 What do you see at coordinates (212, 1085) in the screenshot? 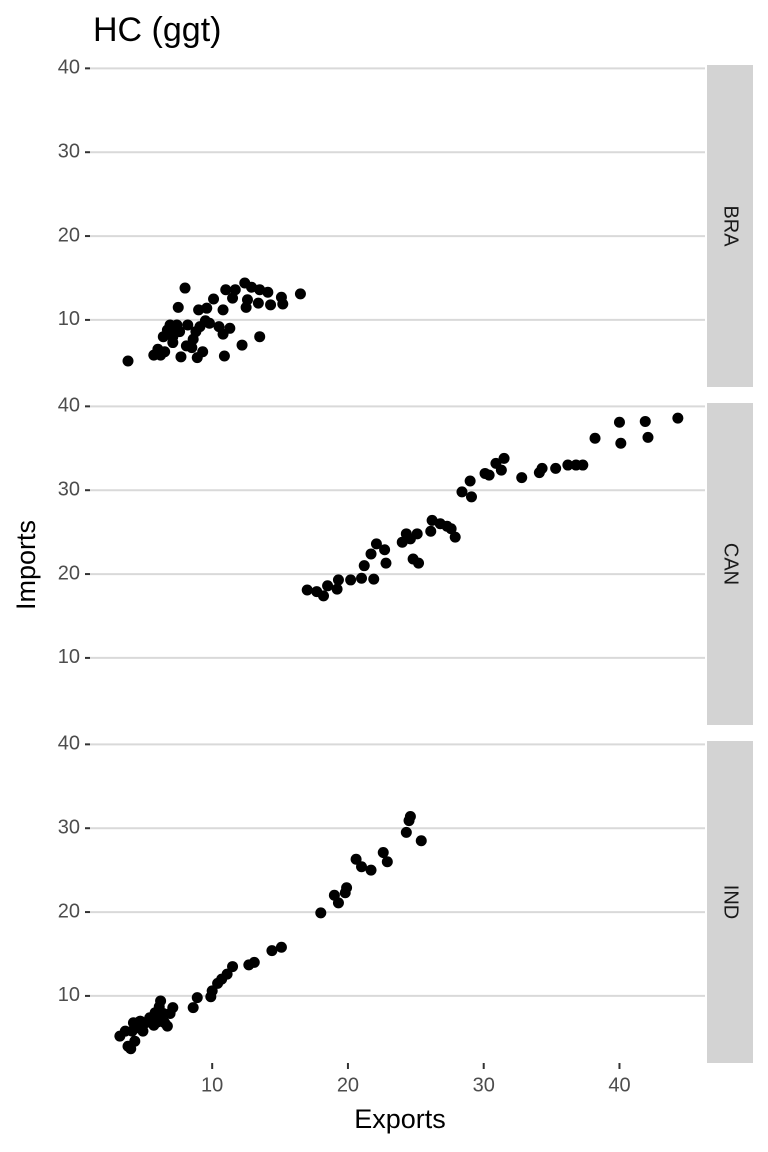
I see `x-tick-label: 10` at bounding box center [212, 1085].